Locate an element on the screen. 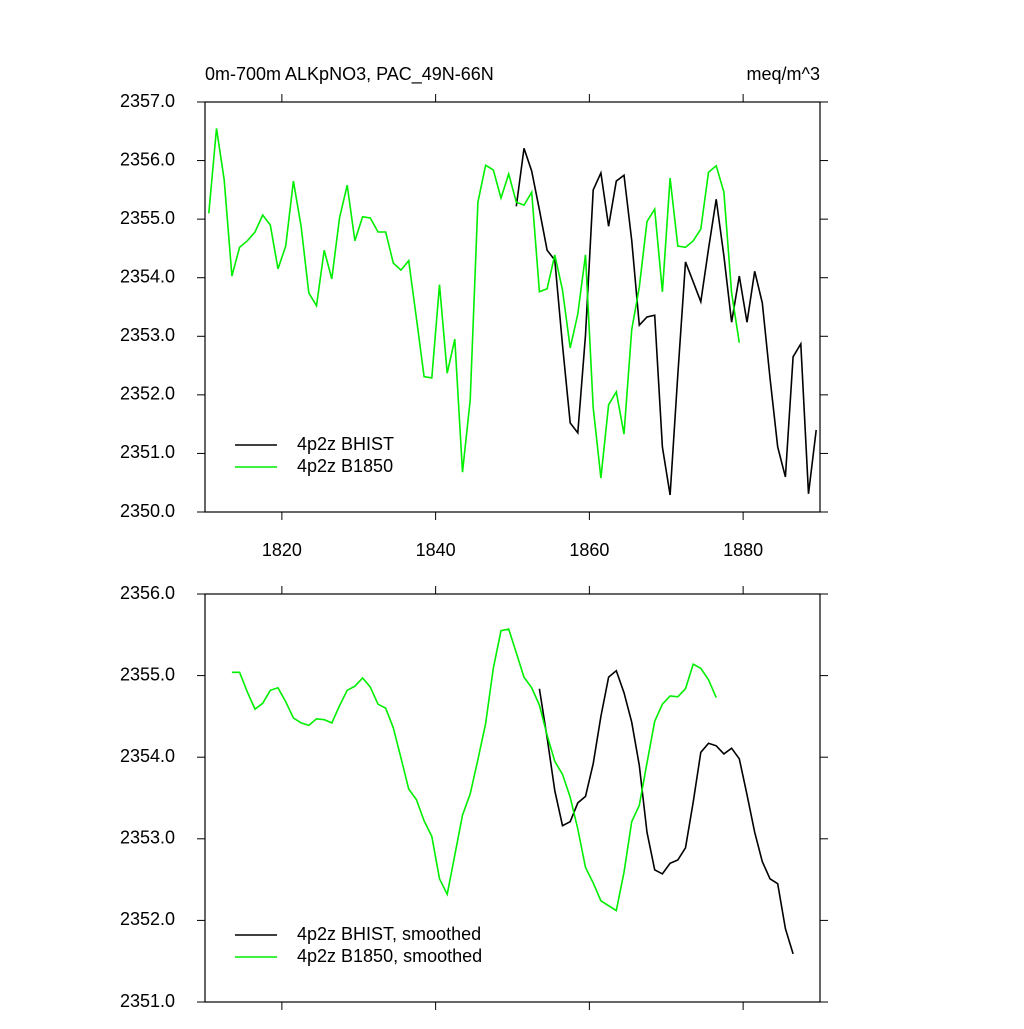  legend-label: 4p2z B1850, smoothed is located at coordinates (389, 956).